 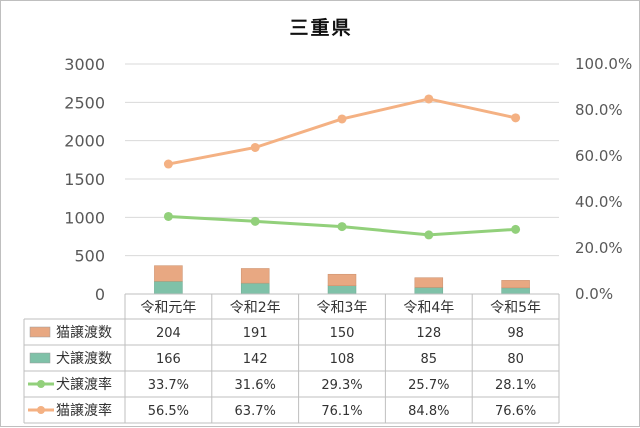 What do you see at coordinates (84, 217) in the screenshot?
I see `y-left-tick-label: 1000` at bounding box center [84, 217].